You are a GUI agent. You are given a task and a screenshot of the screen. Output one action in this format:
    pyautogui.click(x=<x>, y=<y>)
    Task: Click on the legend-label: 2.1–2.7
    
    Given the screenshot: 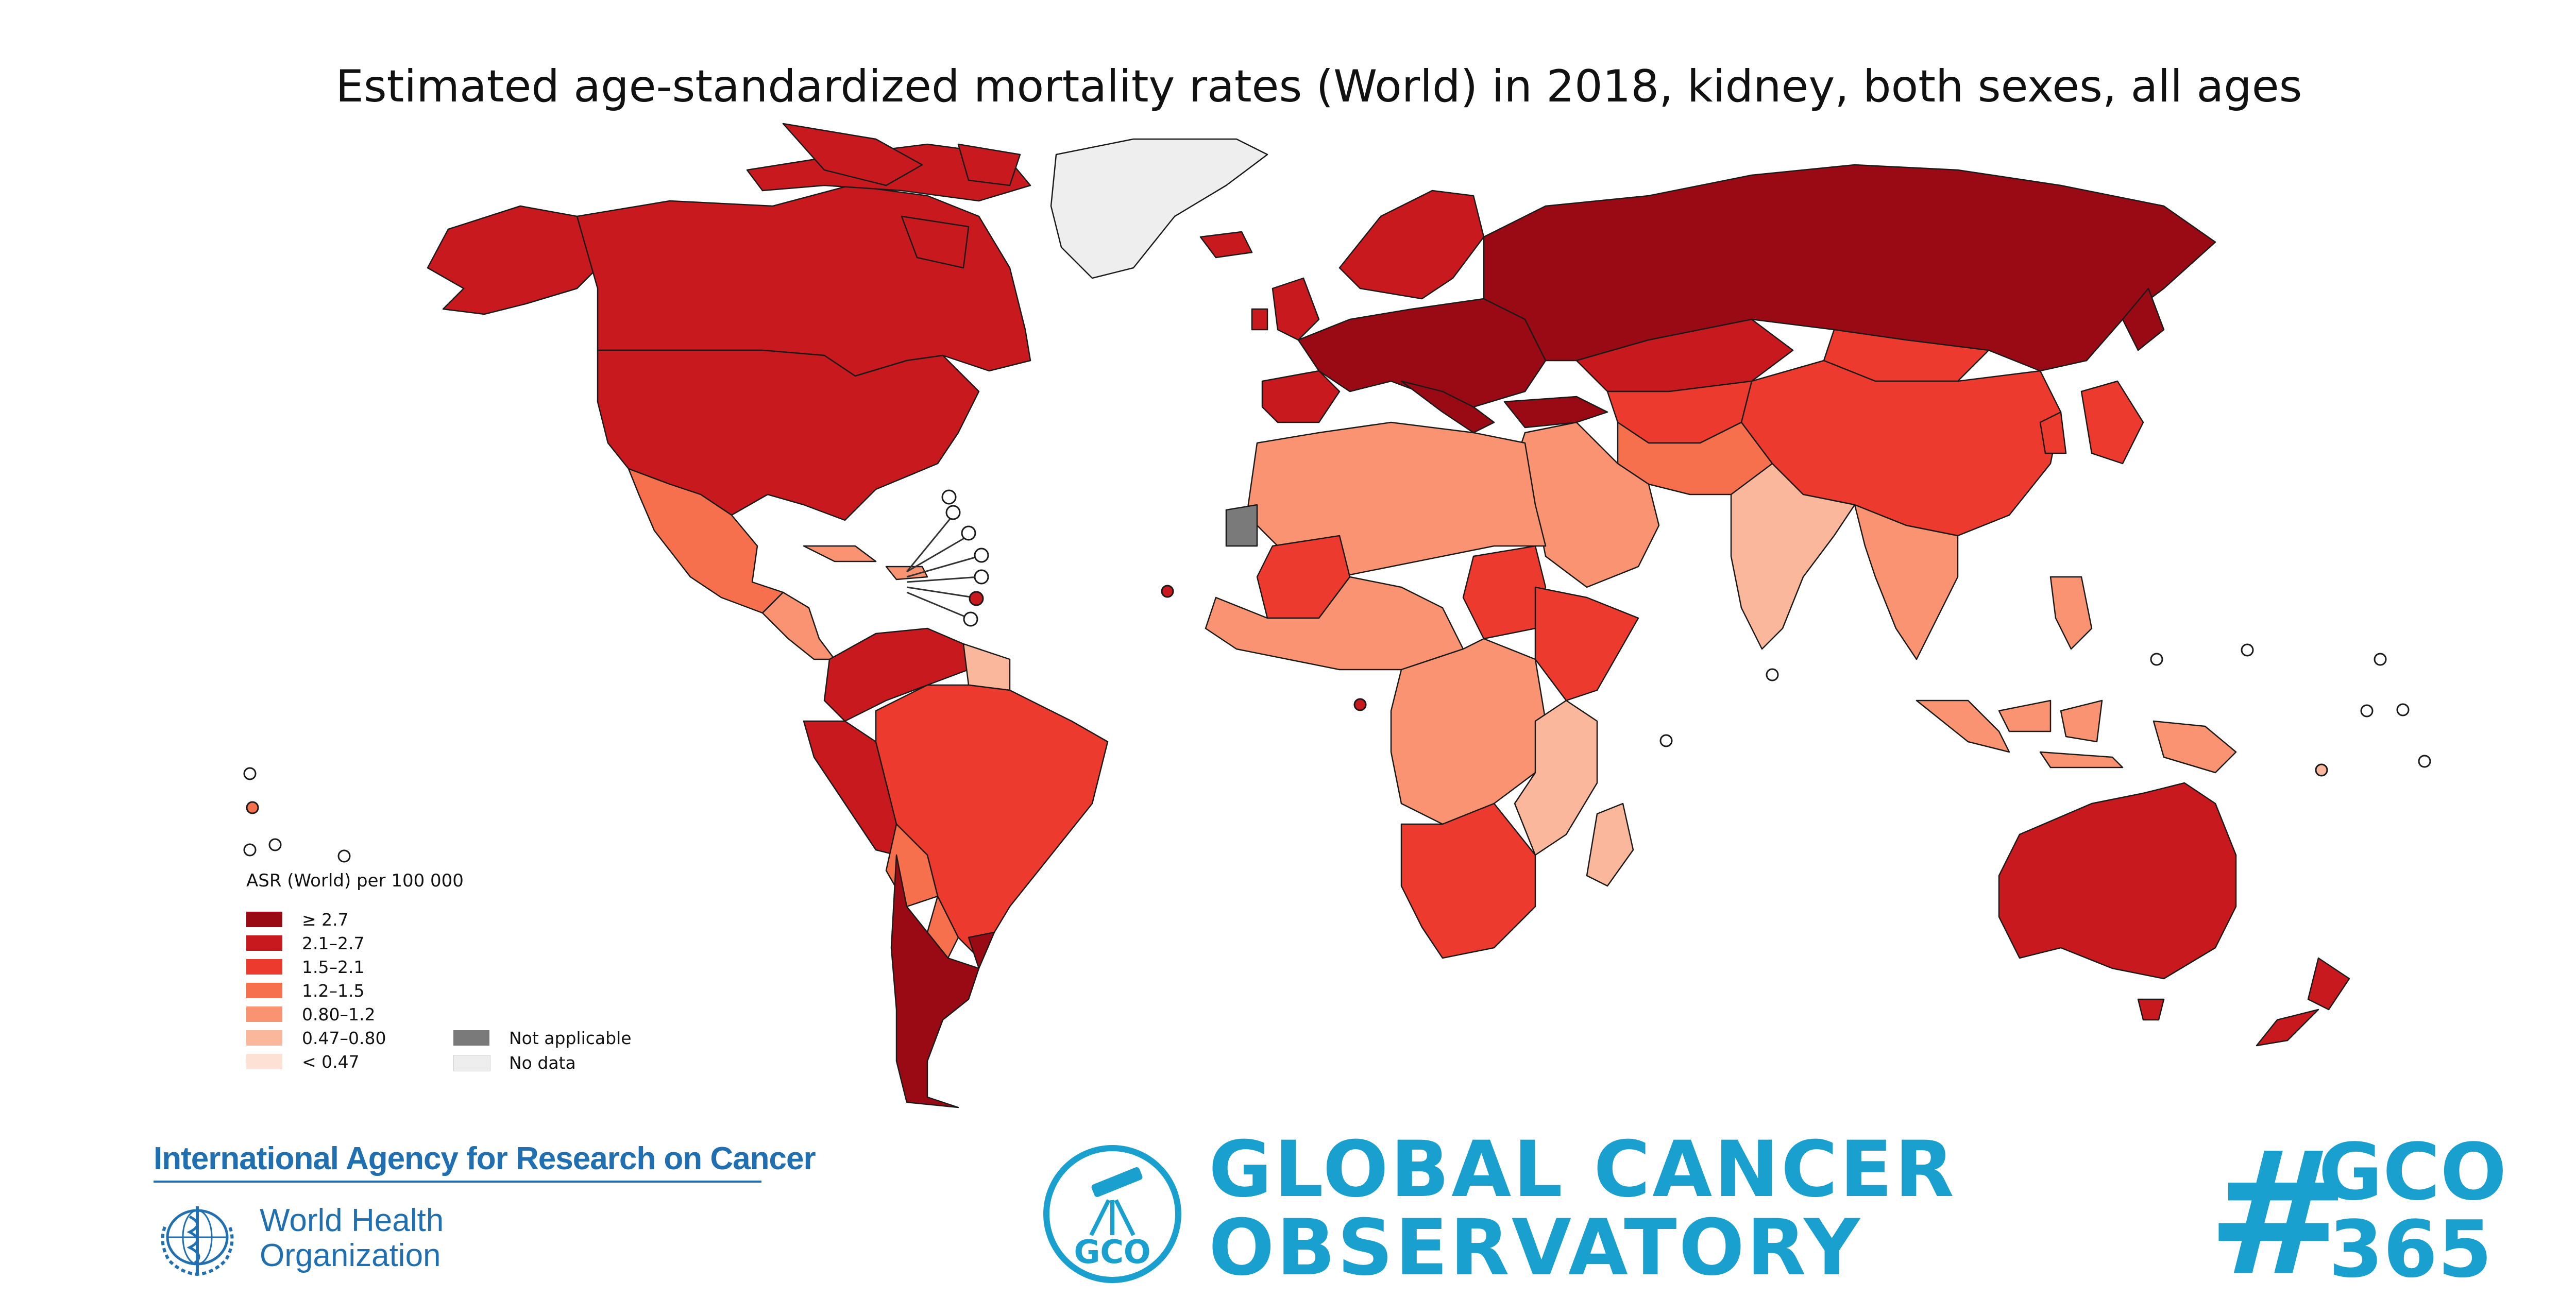 What is the action you would take?
    pyautogui.click(x=333, y=943)
    